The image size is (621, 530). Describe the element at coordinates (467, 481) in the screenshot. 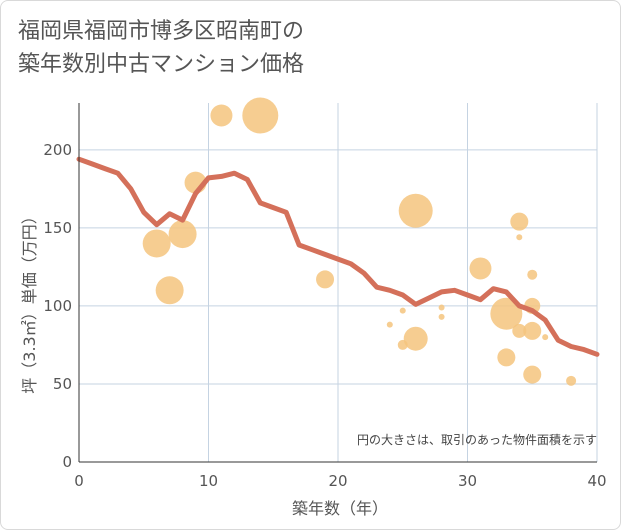

I see `x-tick-label: 30` at that location.